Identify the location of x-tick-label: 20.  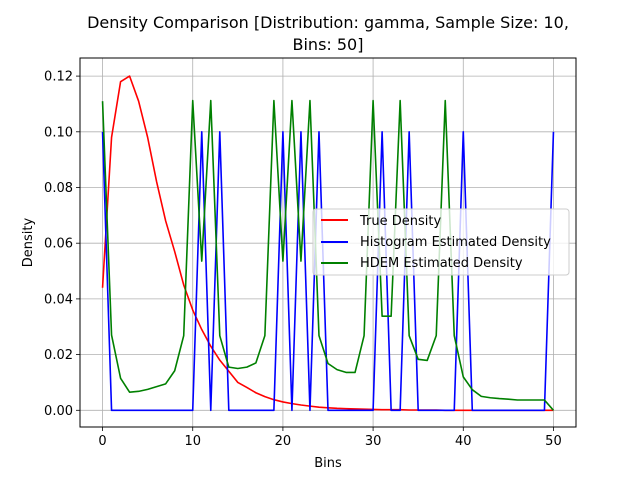
(283, 441).